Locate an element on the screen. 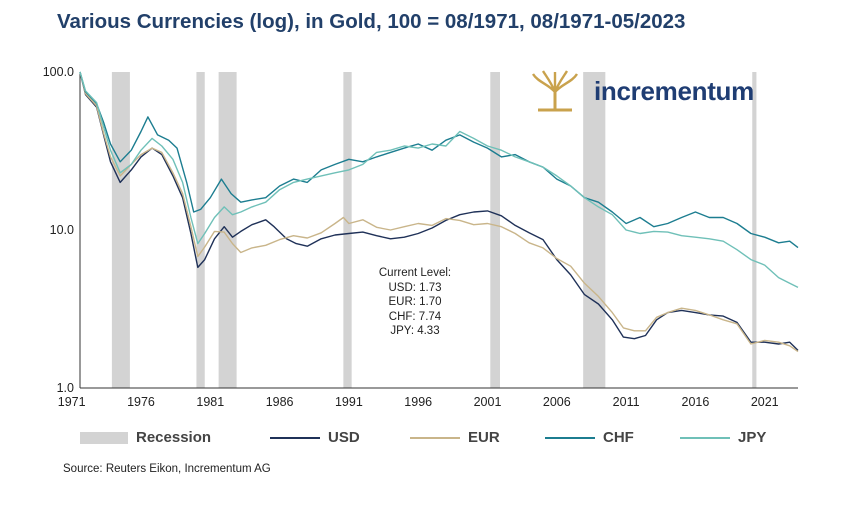  legend-item-jpy: JPY is located at coordinates (723, 437).